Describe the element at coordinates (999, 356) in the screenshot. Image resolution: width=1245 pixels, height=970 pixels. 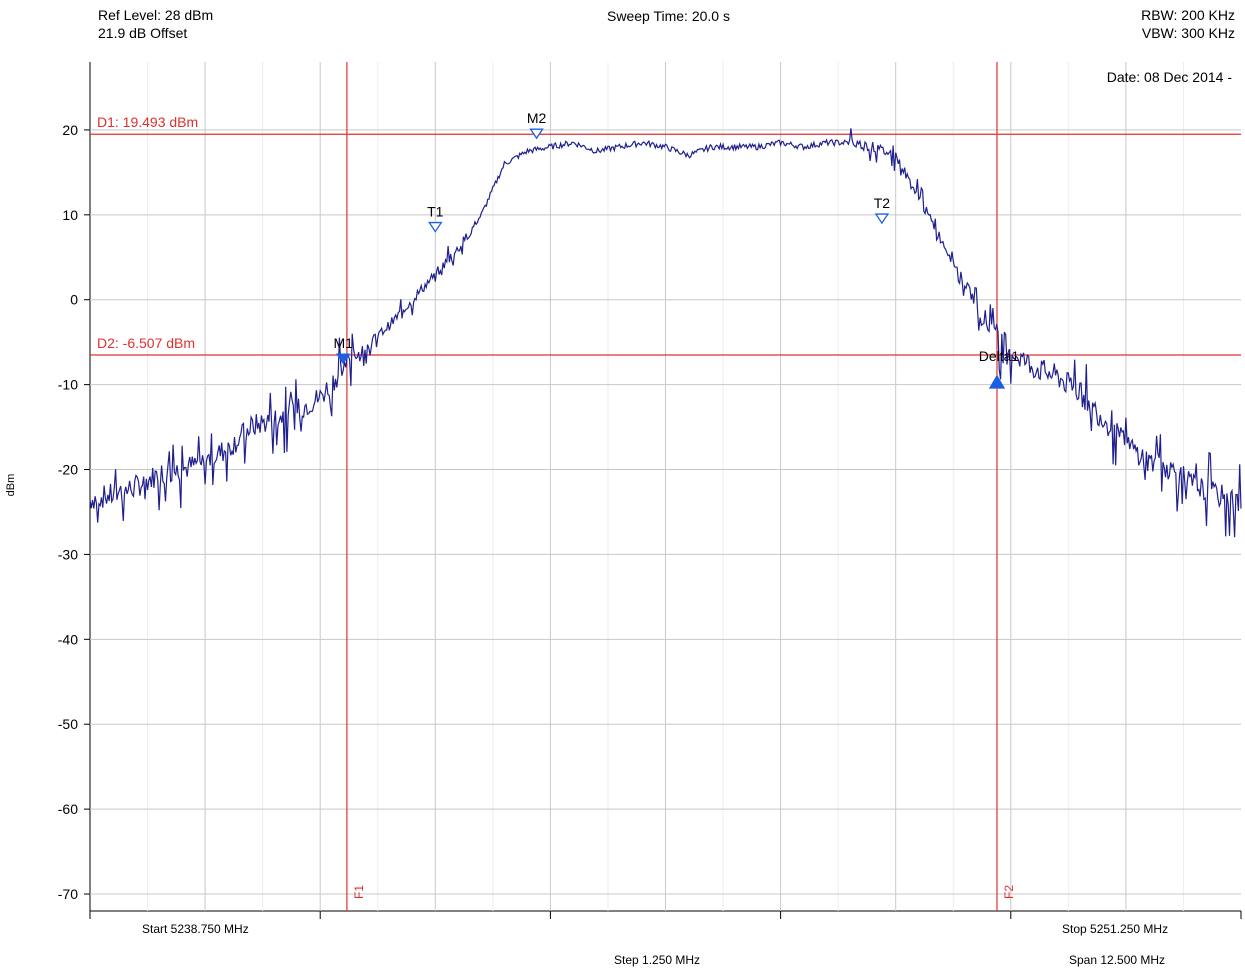
I see `marker-label: Delta1` at that location.